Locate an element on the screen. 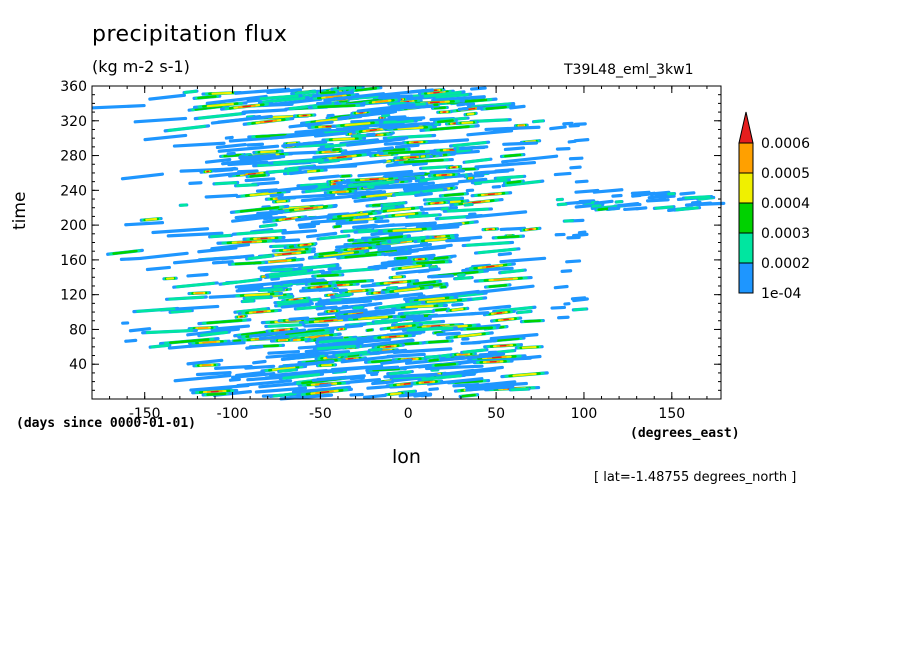 The width and height of the screenshot is (904, 654). y-tick-label: 40 is located at coordinates (78, 365).